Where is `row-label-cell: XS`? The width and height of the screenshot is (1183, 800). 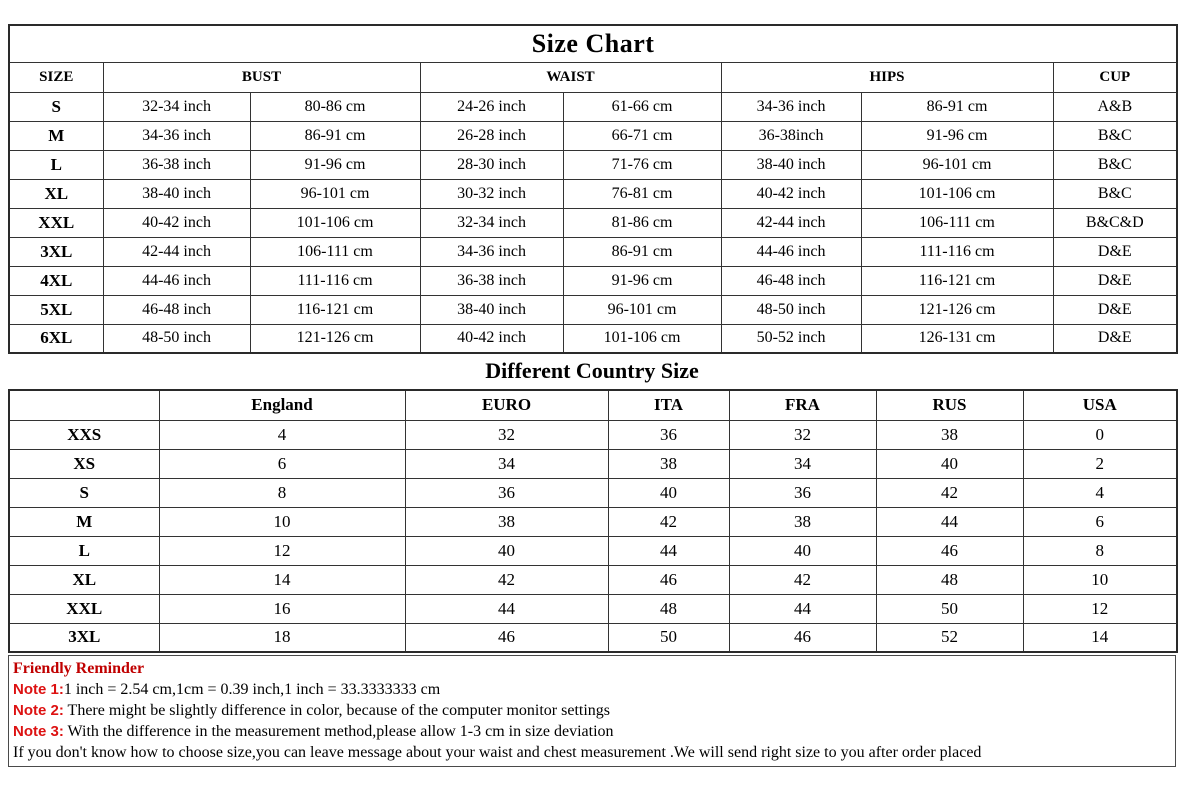
row-label-cell: XS is located at coordinates (84, 463).